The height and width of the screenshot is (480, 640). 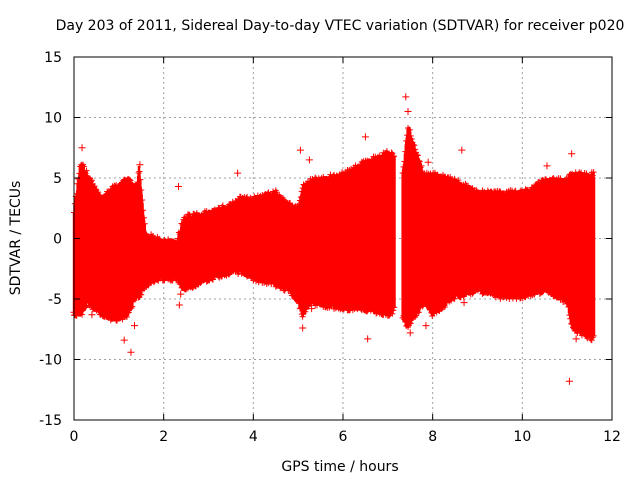 What do you see at coordinates (53, 119) in the screenshot?
I see `y-tick-label: 10` at bounding box center [53, 119].